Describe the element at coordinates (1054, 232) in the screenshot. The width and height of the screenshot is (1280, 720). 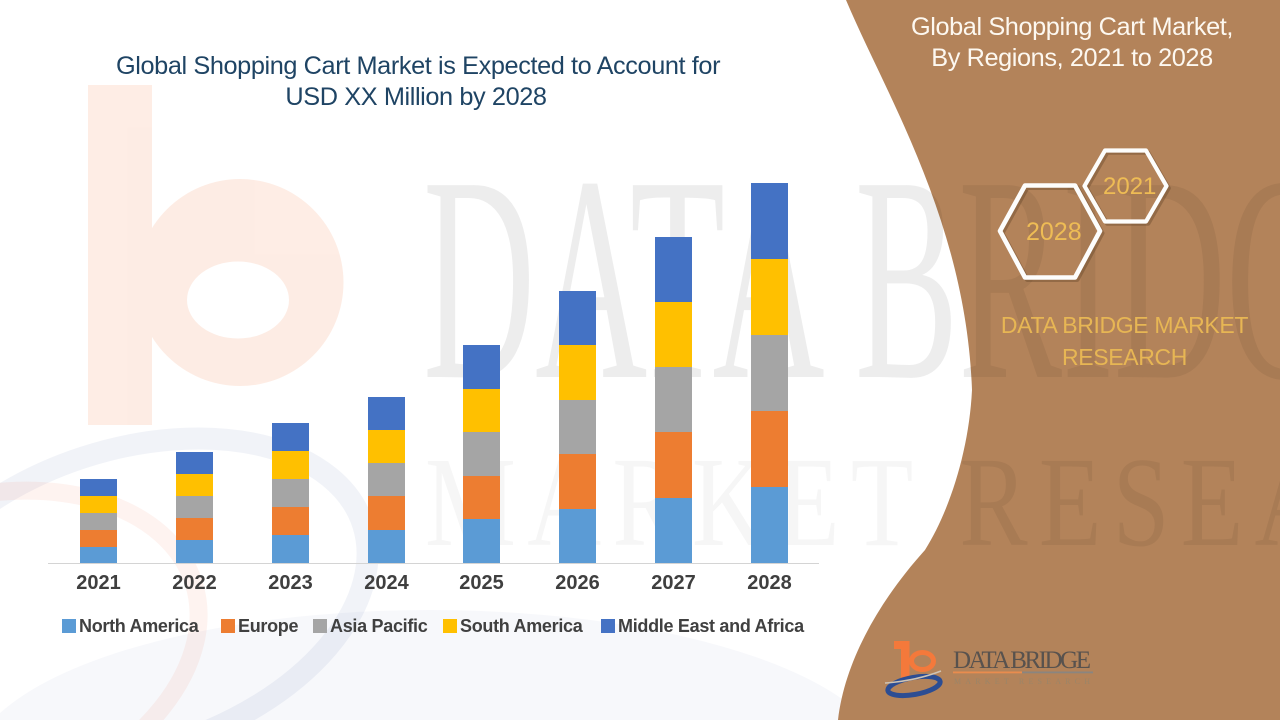
I see `svg-text: 2028` at that location.